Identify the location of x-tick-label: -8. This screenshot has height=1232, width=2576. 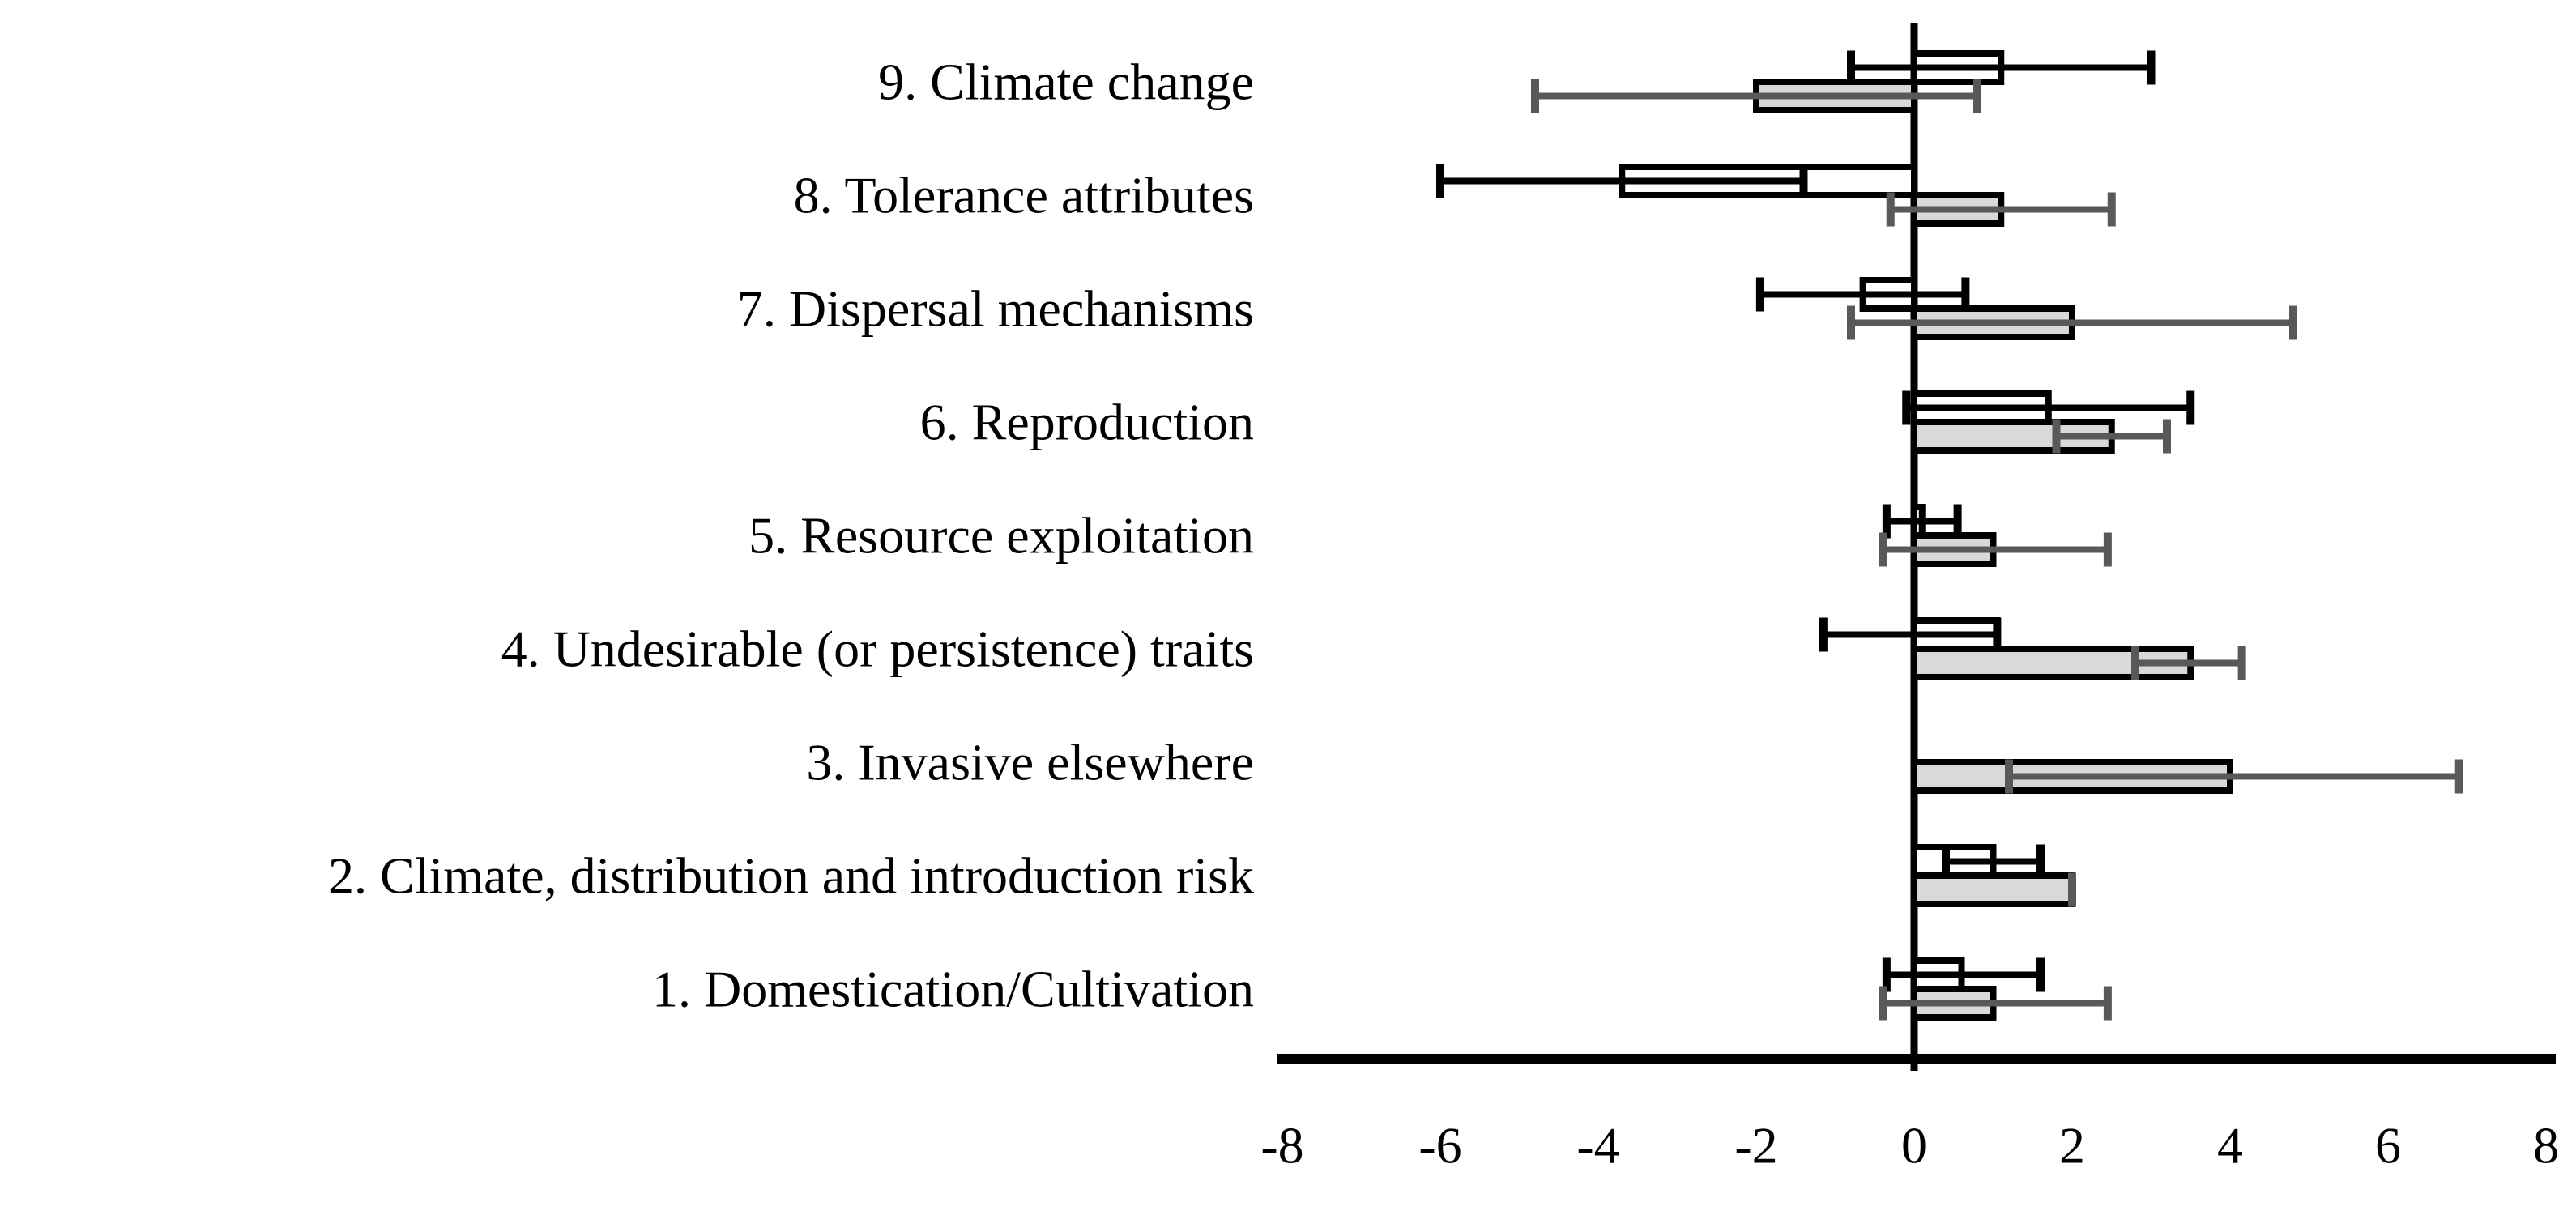
(1282, 1145).